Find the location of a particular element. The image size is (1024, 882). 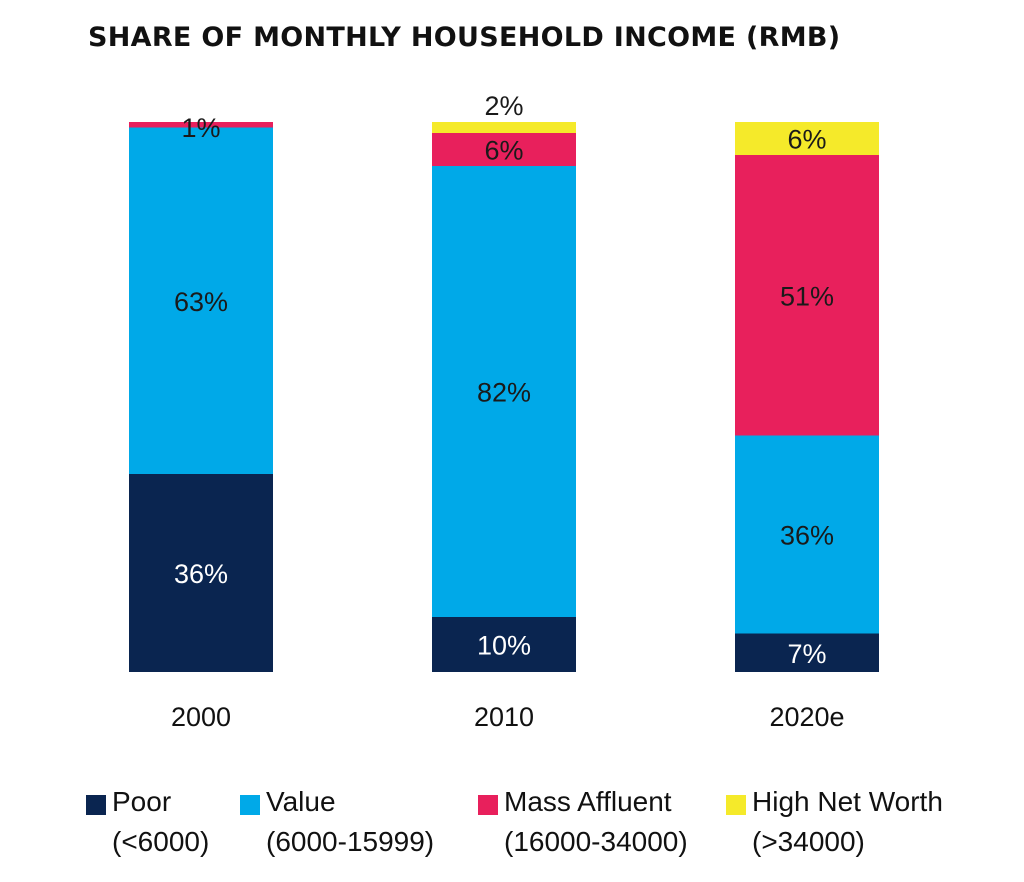

data-label-value-2010: 82% is located at coordinates (504, 393).